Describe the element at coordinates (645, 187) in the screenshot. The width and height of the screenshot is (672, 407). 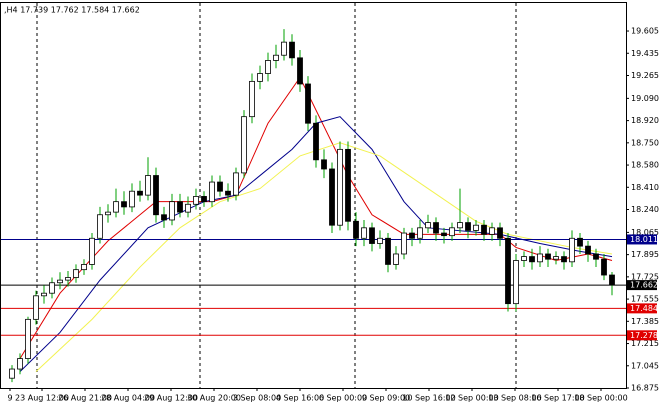
I see `y-tick-label: 18.410` at that location.